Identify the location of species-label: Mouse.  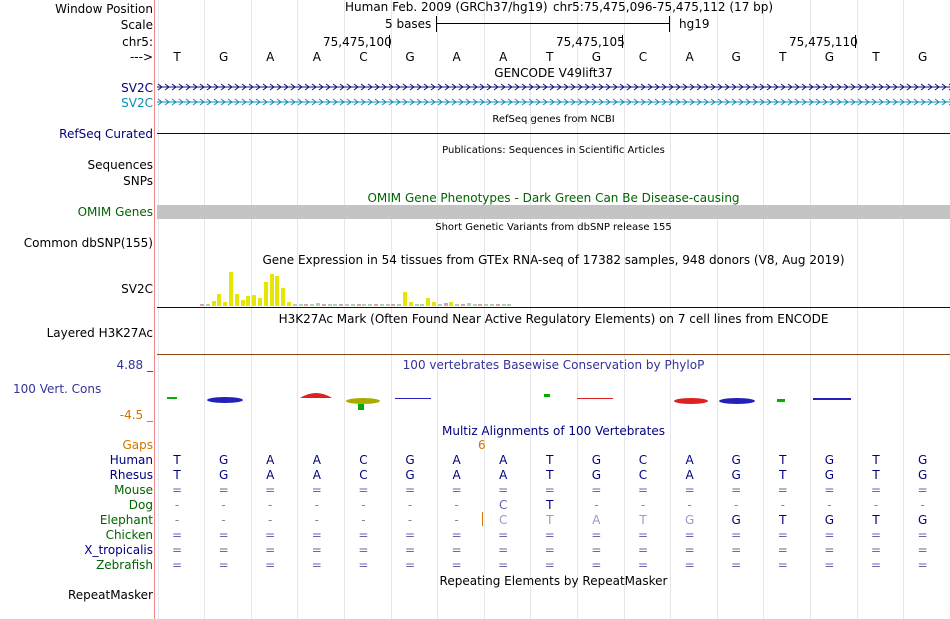
(133, 490).